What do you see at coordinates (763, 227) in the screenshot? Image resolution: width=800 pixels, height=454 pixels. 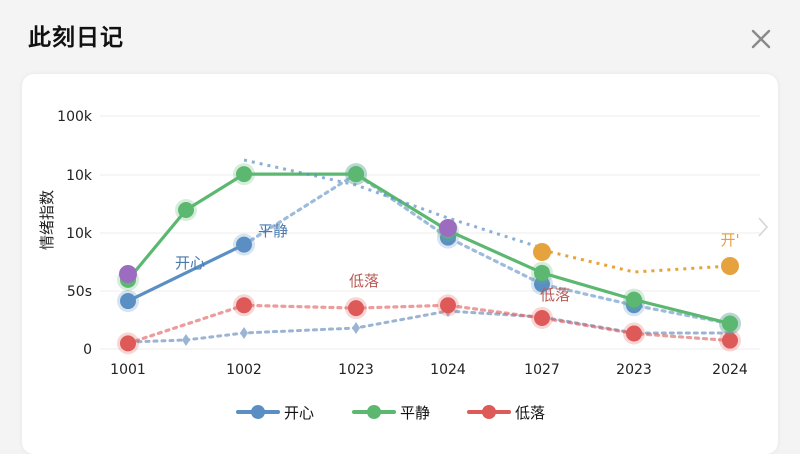 I see `chevron-right-icon` at bounding box center [763, 227].